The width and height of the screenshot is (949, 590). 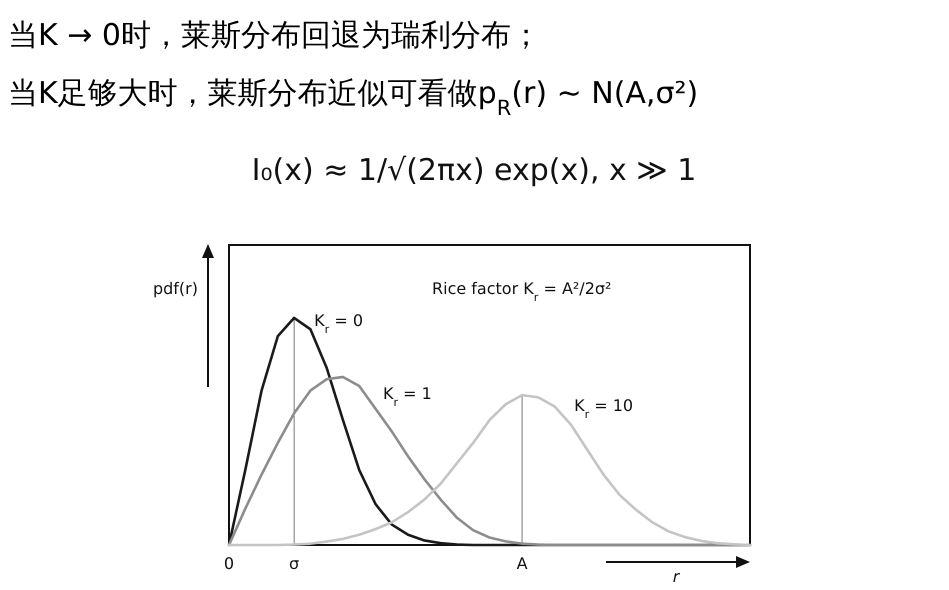 I want to click on x-axis-title: r, so click(x=676, y=576).